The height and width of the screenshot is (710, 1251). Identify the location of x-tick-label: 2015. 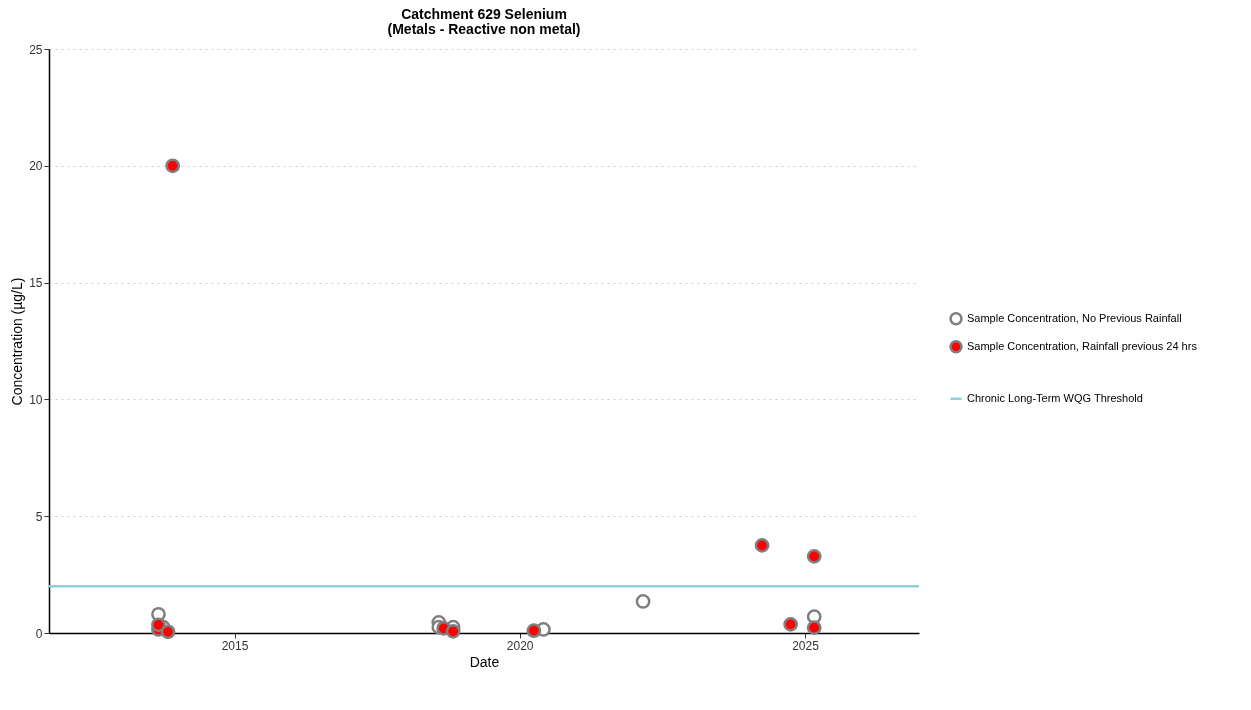
(235, 645).